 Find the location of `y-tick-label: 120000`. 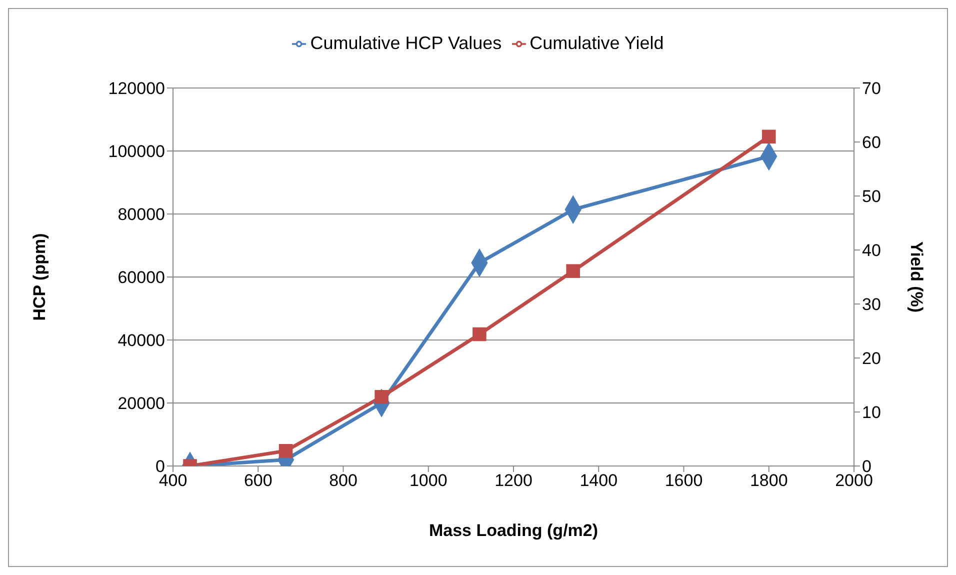

y-tick-label: 120000 is located at coordinates (136, 88).